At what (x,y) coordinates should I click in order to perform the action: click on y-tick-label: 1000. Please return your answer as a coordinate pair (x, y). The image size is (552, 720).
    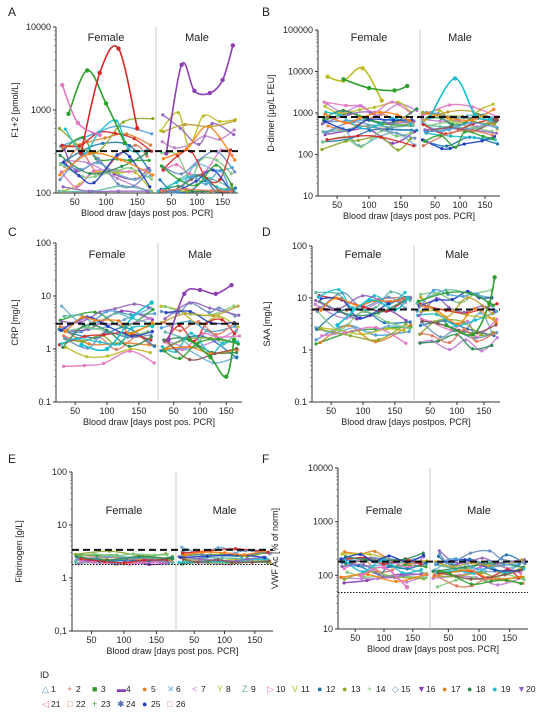
    Looking at the image, I should click on (303, 113).